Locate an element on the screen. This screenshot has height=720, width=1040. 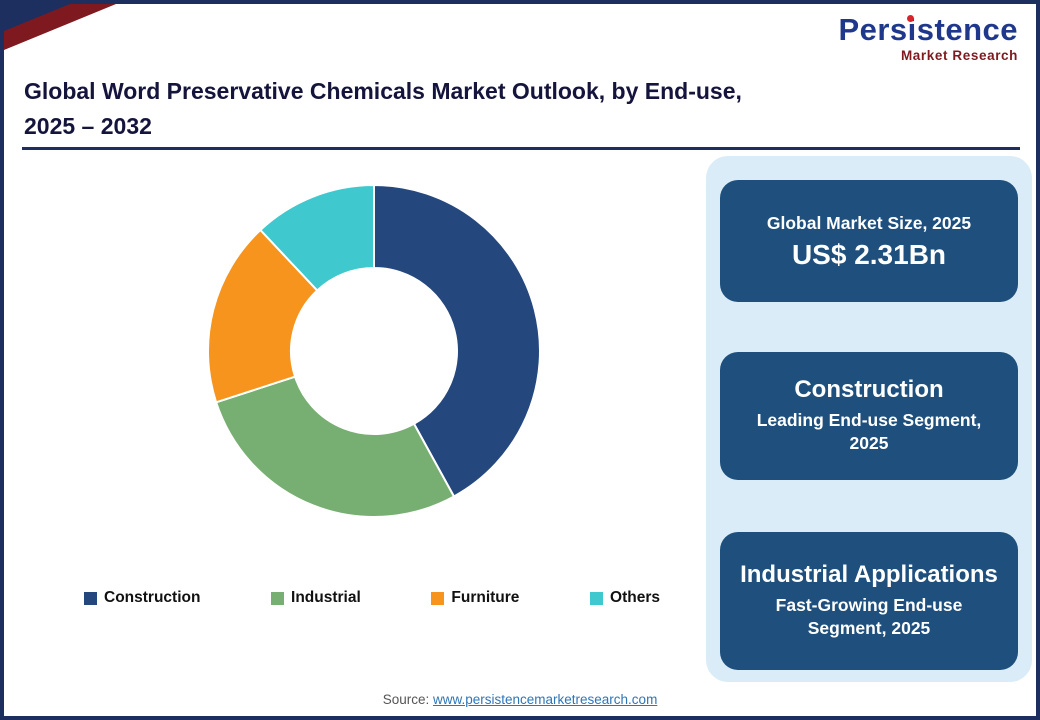
page-title-line2: 2025 – 2032 is located at coordinates (88, 126).